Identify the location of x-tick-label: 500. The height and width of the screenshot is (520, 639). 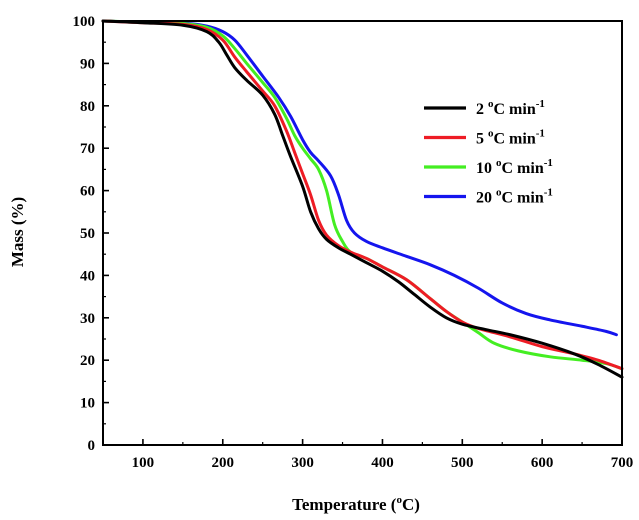
(462, 463).